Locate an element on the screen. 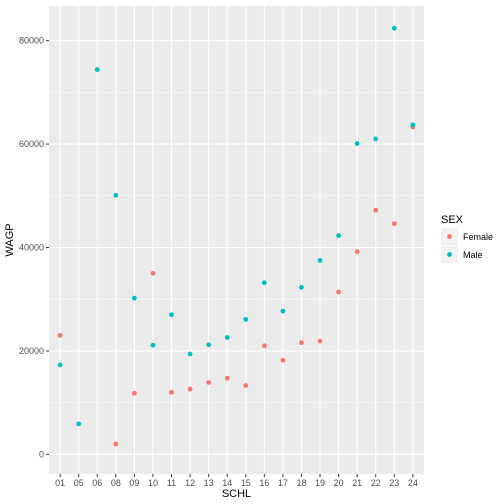  x-tick-label: 09 is located at coordinates (134, 483).